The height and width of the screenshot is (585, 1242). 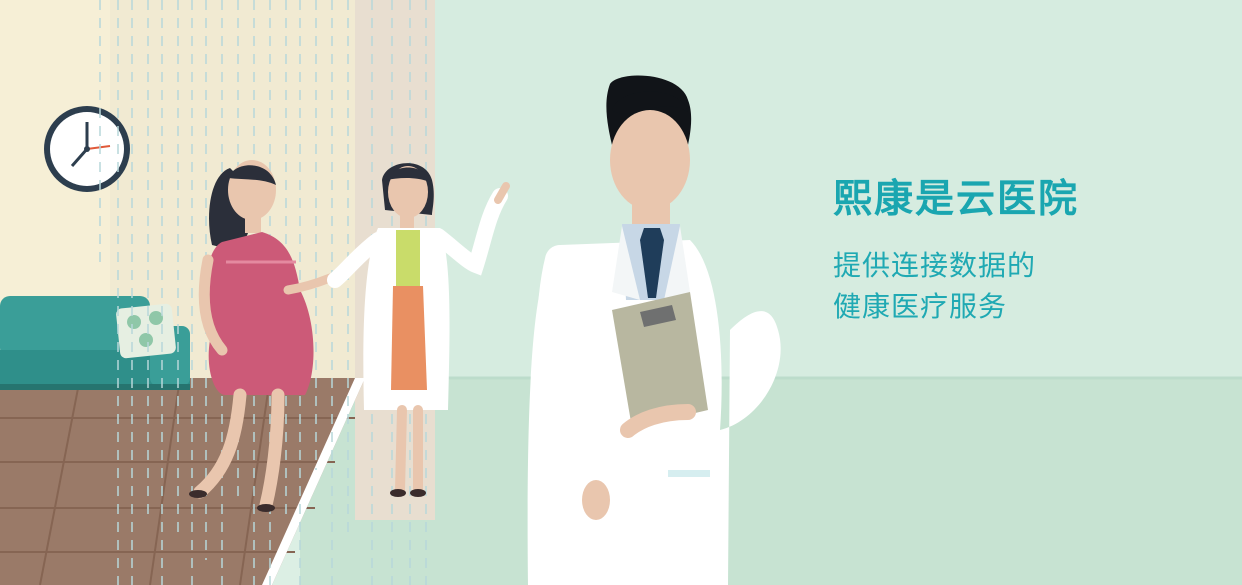 What do you see at coordinates (660, 360) in the screenshot?
I see `clipboard` at bounding box center [660, 360].